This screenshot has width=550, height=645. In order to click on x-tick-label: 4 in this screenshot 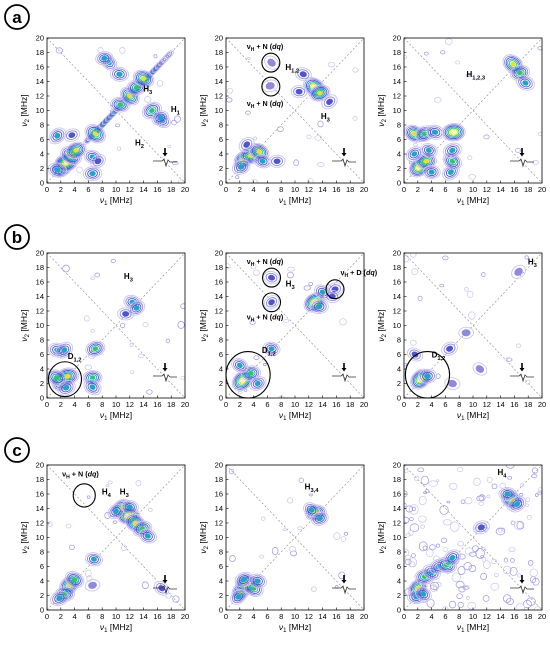, I will do `click(432, 189)`.